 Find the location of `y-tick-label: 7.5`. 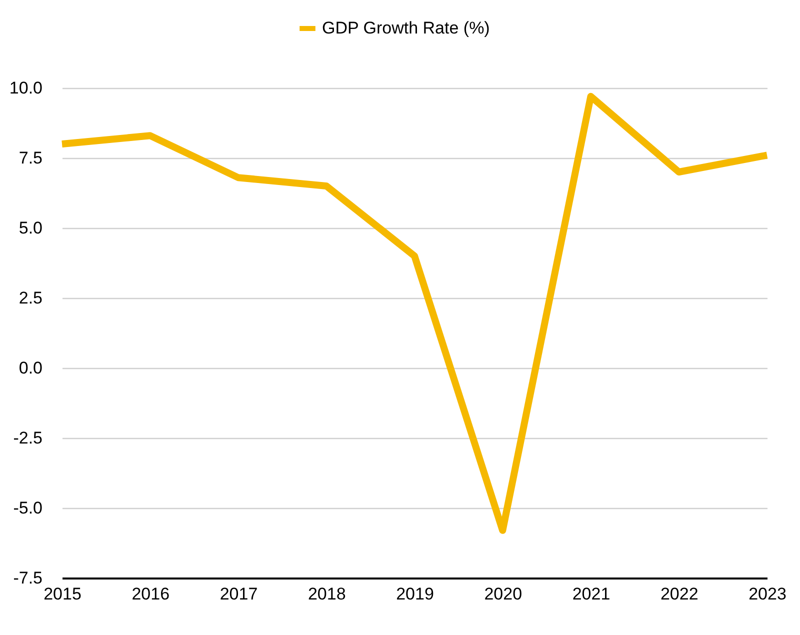

y-tick-label: 7.5 is located at coordinates (30, 158).